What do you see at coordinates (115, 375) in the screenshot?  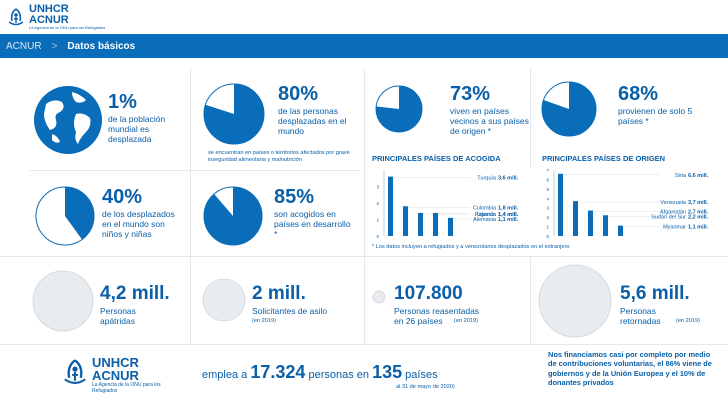 I see `footer-logo-acnur: ACNUR` at bounding box center [115, 375].